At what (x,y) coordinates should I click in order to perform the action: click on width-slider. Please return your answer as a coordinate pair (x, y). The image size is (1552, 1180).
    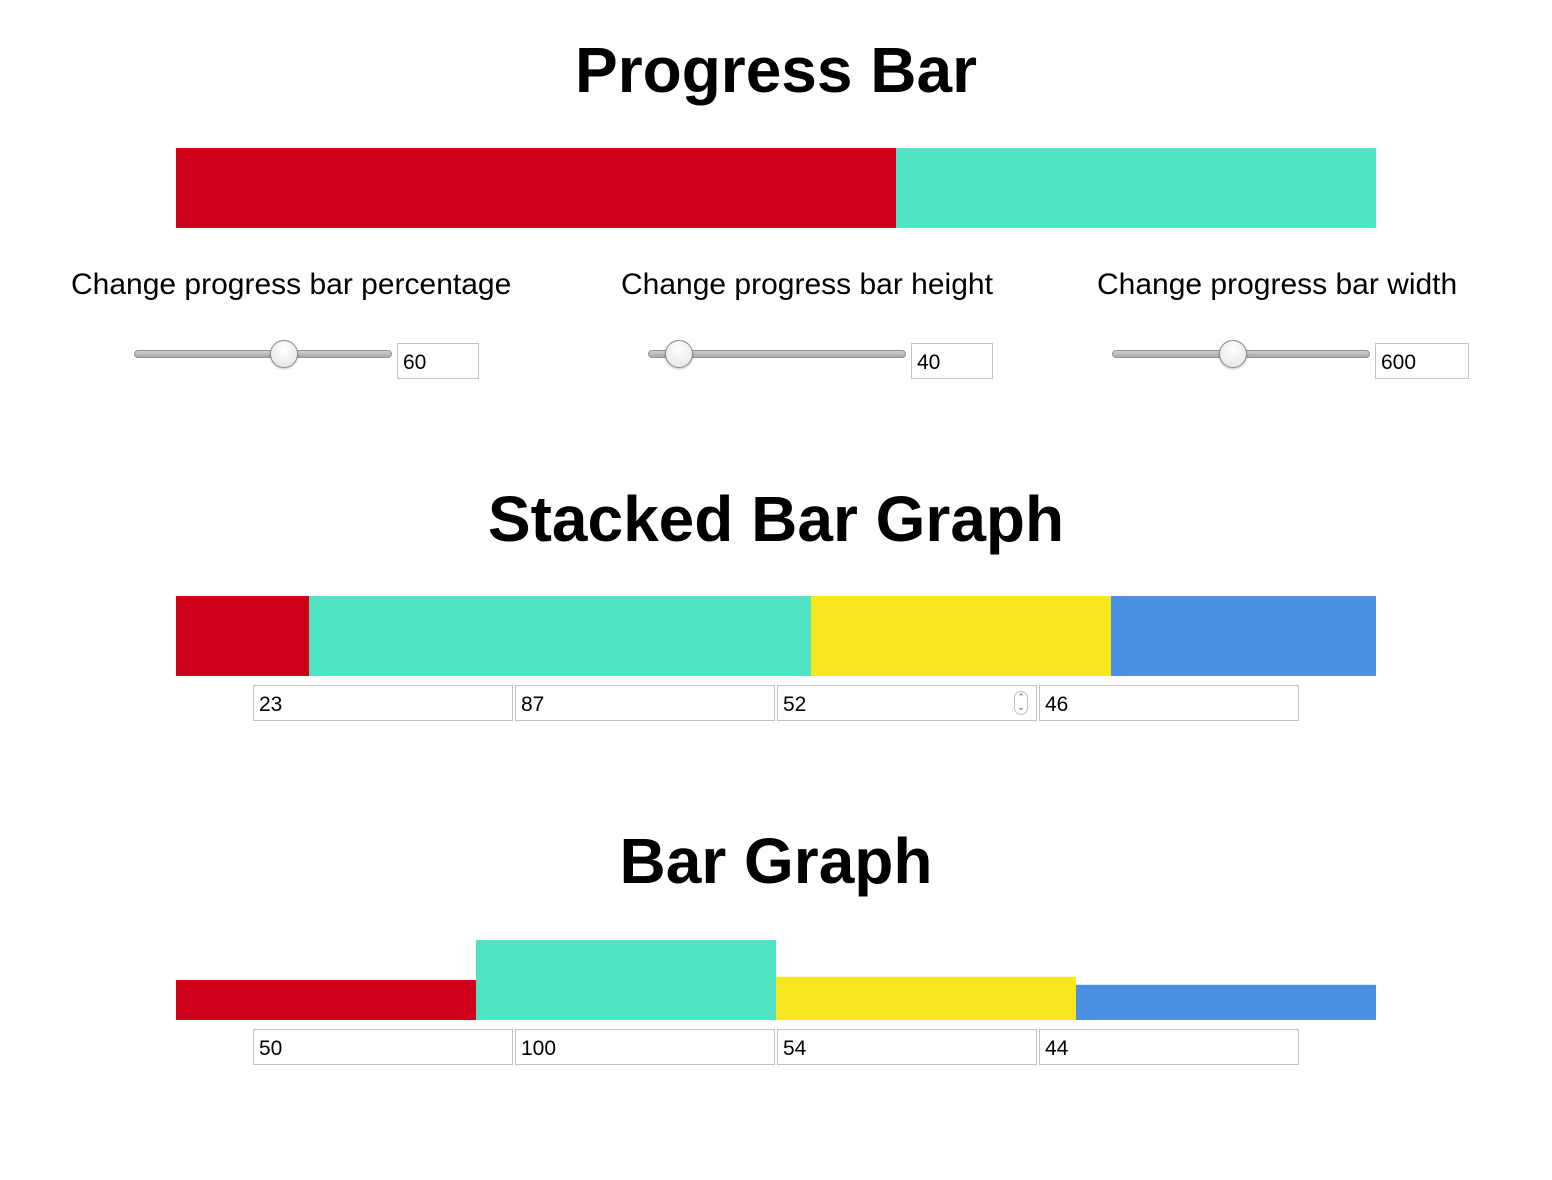
    Looking at the image, I should click on (1241, 354).